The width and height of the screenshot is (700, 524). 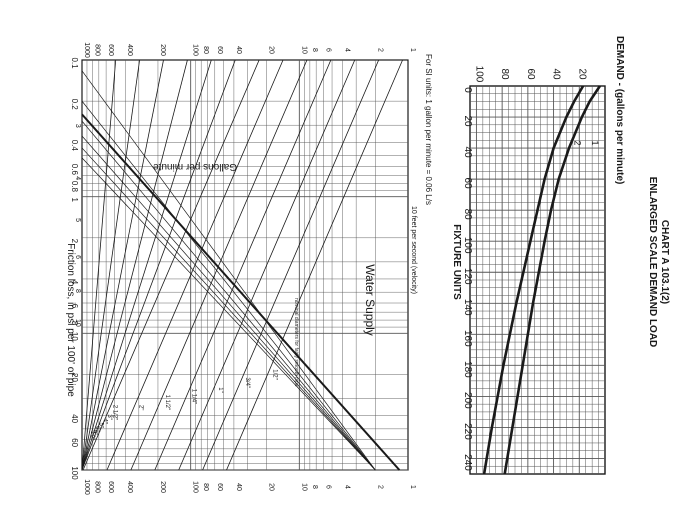 What do you see at coordinates (412, 487) in the screenshot?
I see `friction-y-tick-label-right: 1` at bounding box center [412, 487].